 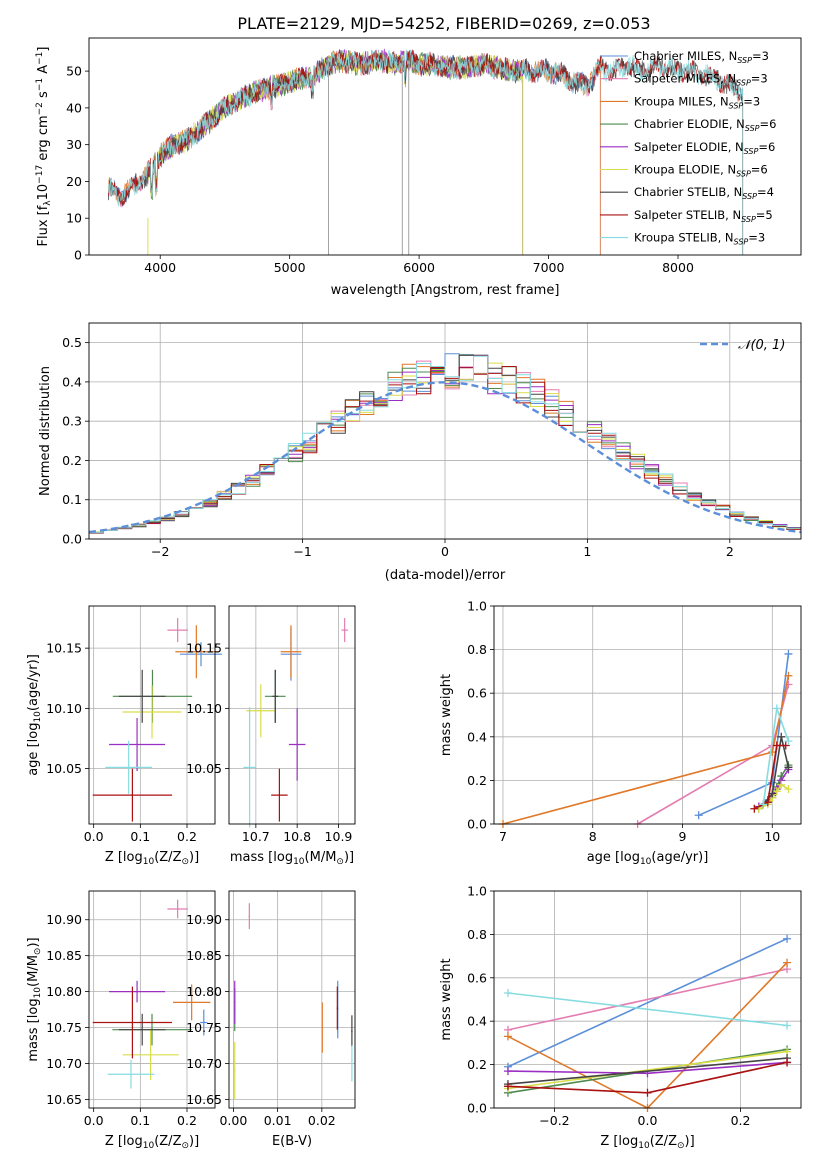 I want to click on y-axis-label-part: erg cm, so click(x=43, y=139).